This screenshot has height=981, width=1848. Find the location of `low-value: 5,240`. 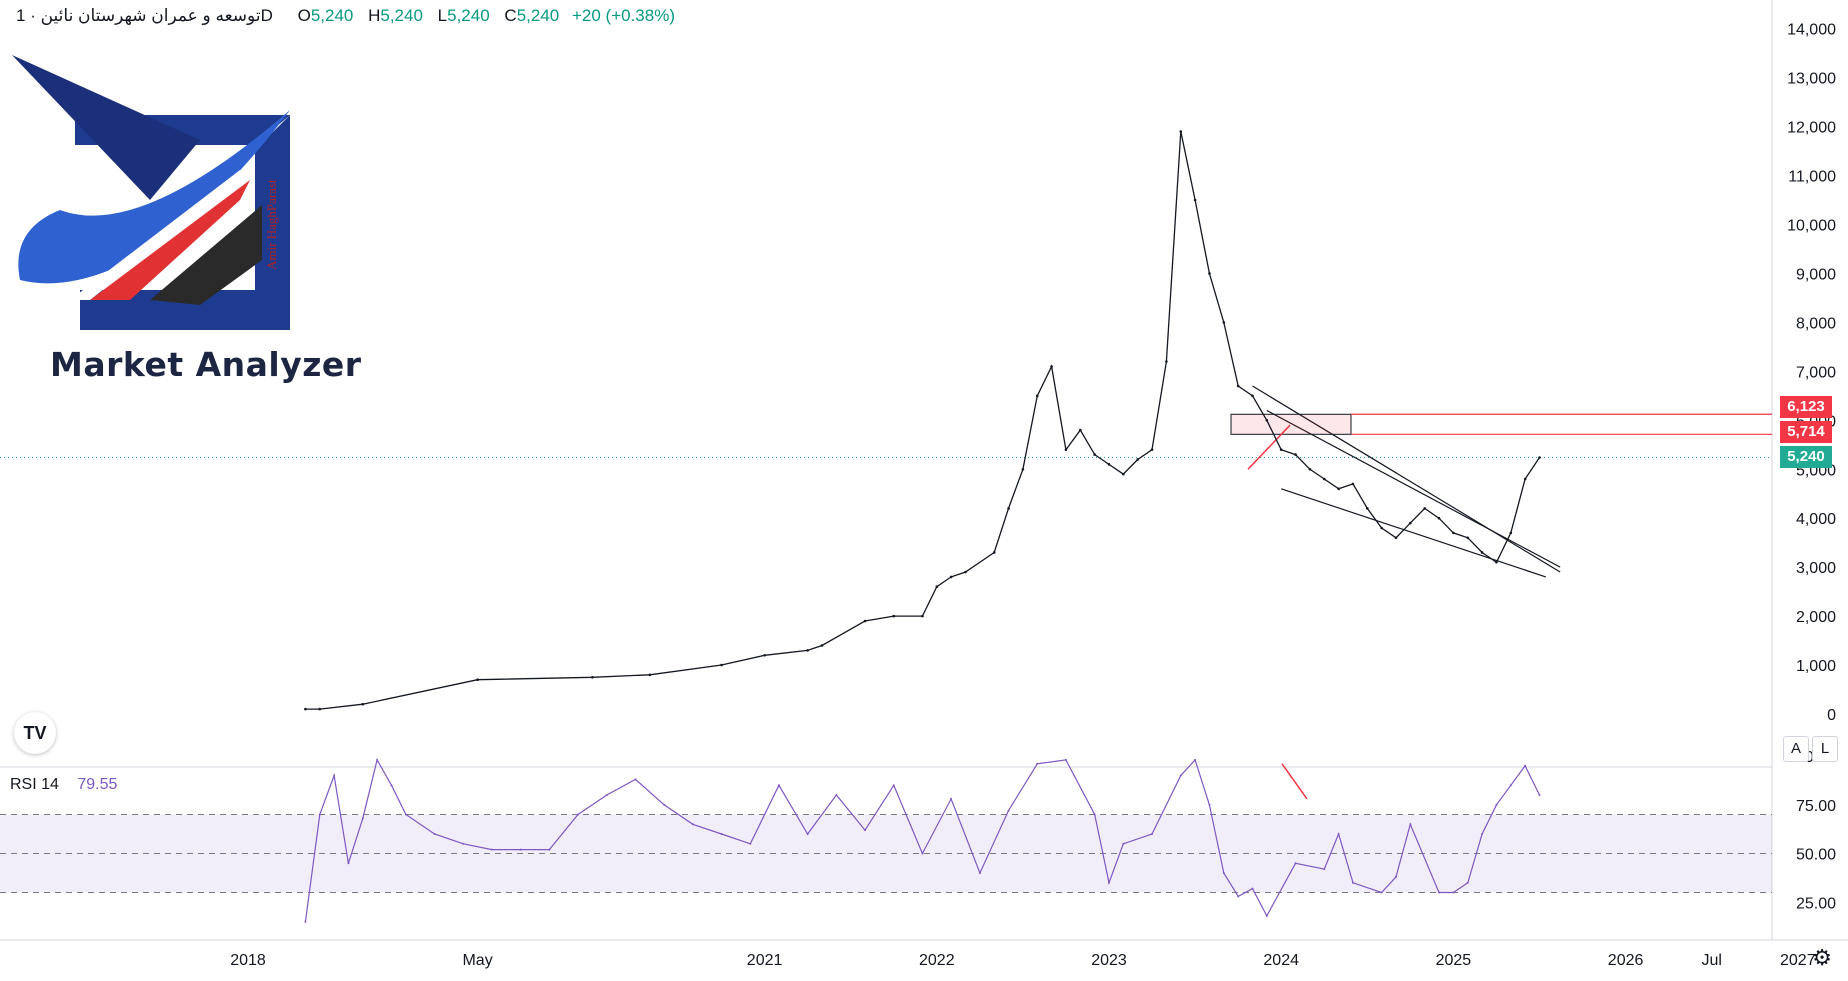

low-value: 5,240 is located at coordinates (468, 15).